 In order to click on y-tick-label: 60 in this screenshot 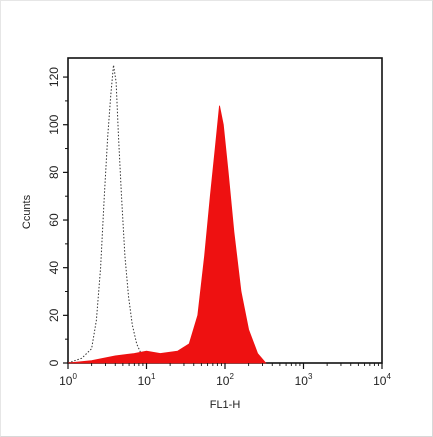, I will do `click(54, 220)`.